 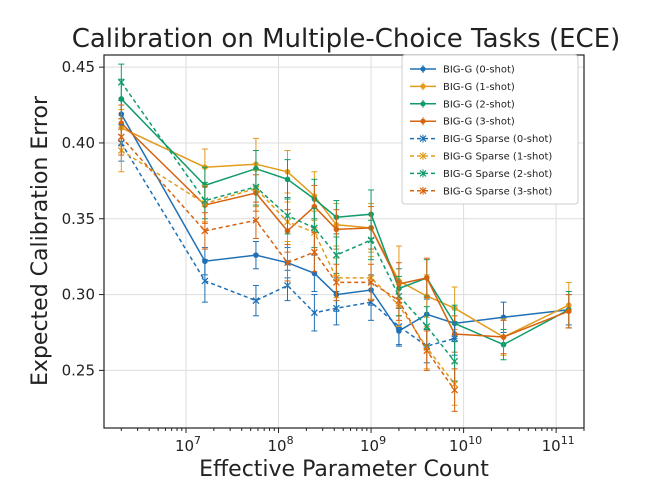 What do you see at coordinates (78, 219) in the screenshot?
I see `y-tick-label: 0.35` at bounding box center [78, 219].